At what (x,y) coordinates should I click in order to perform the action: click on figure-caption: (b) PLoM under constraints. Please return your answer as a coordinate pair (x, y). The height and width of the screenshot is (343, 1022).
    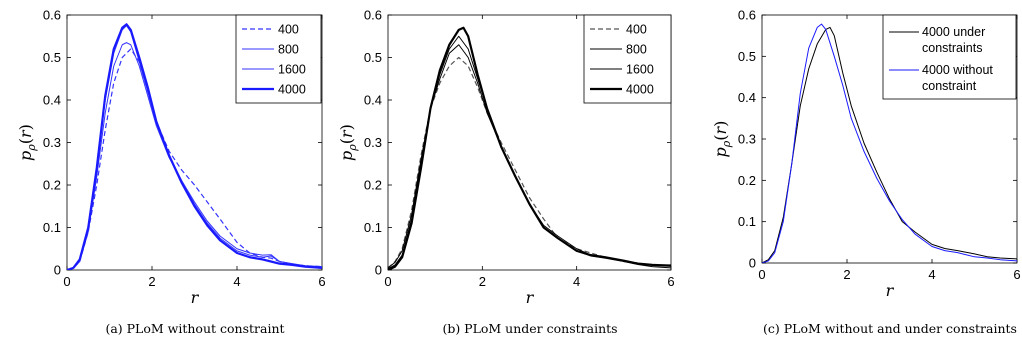
    Looking at the image, I should click on (529, 328).